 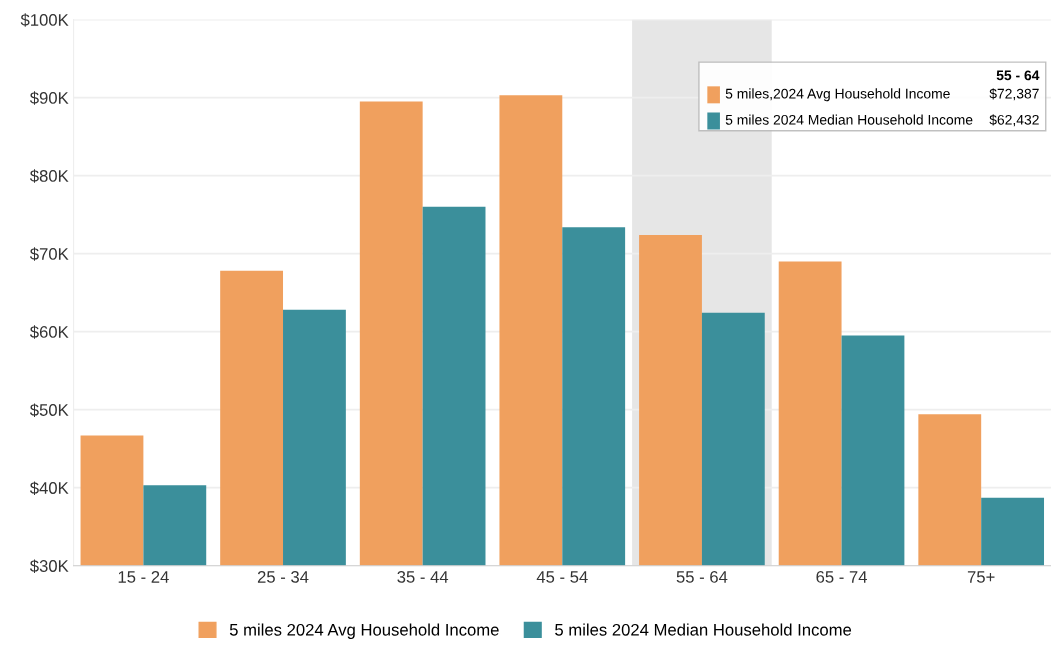 What do you see at coordinates (364, 631) in the screenshot?
I see `legend-label: 5 miles 2024 Avg Household Income` at bounding box center [364, 631].